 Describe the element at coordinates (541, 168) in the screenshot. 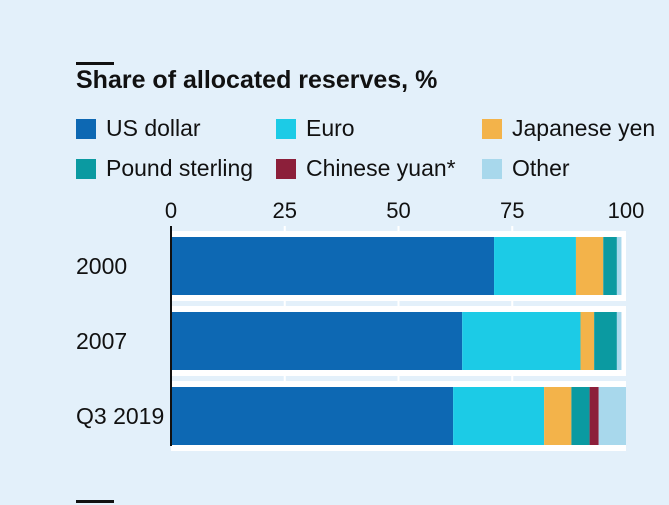

I see `legend-label: Other` at that location.